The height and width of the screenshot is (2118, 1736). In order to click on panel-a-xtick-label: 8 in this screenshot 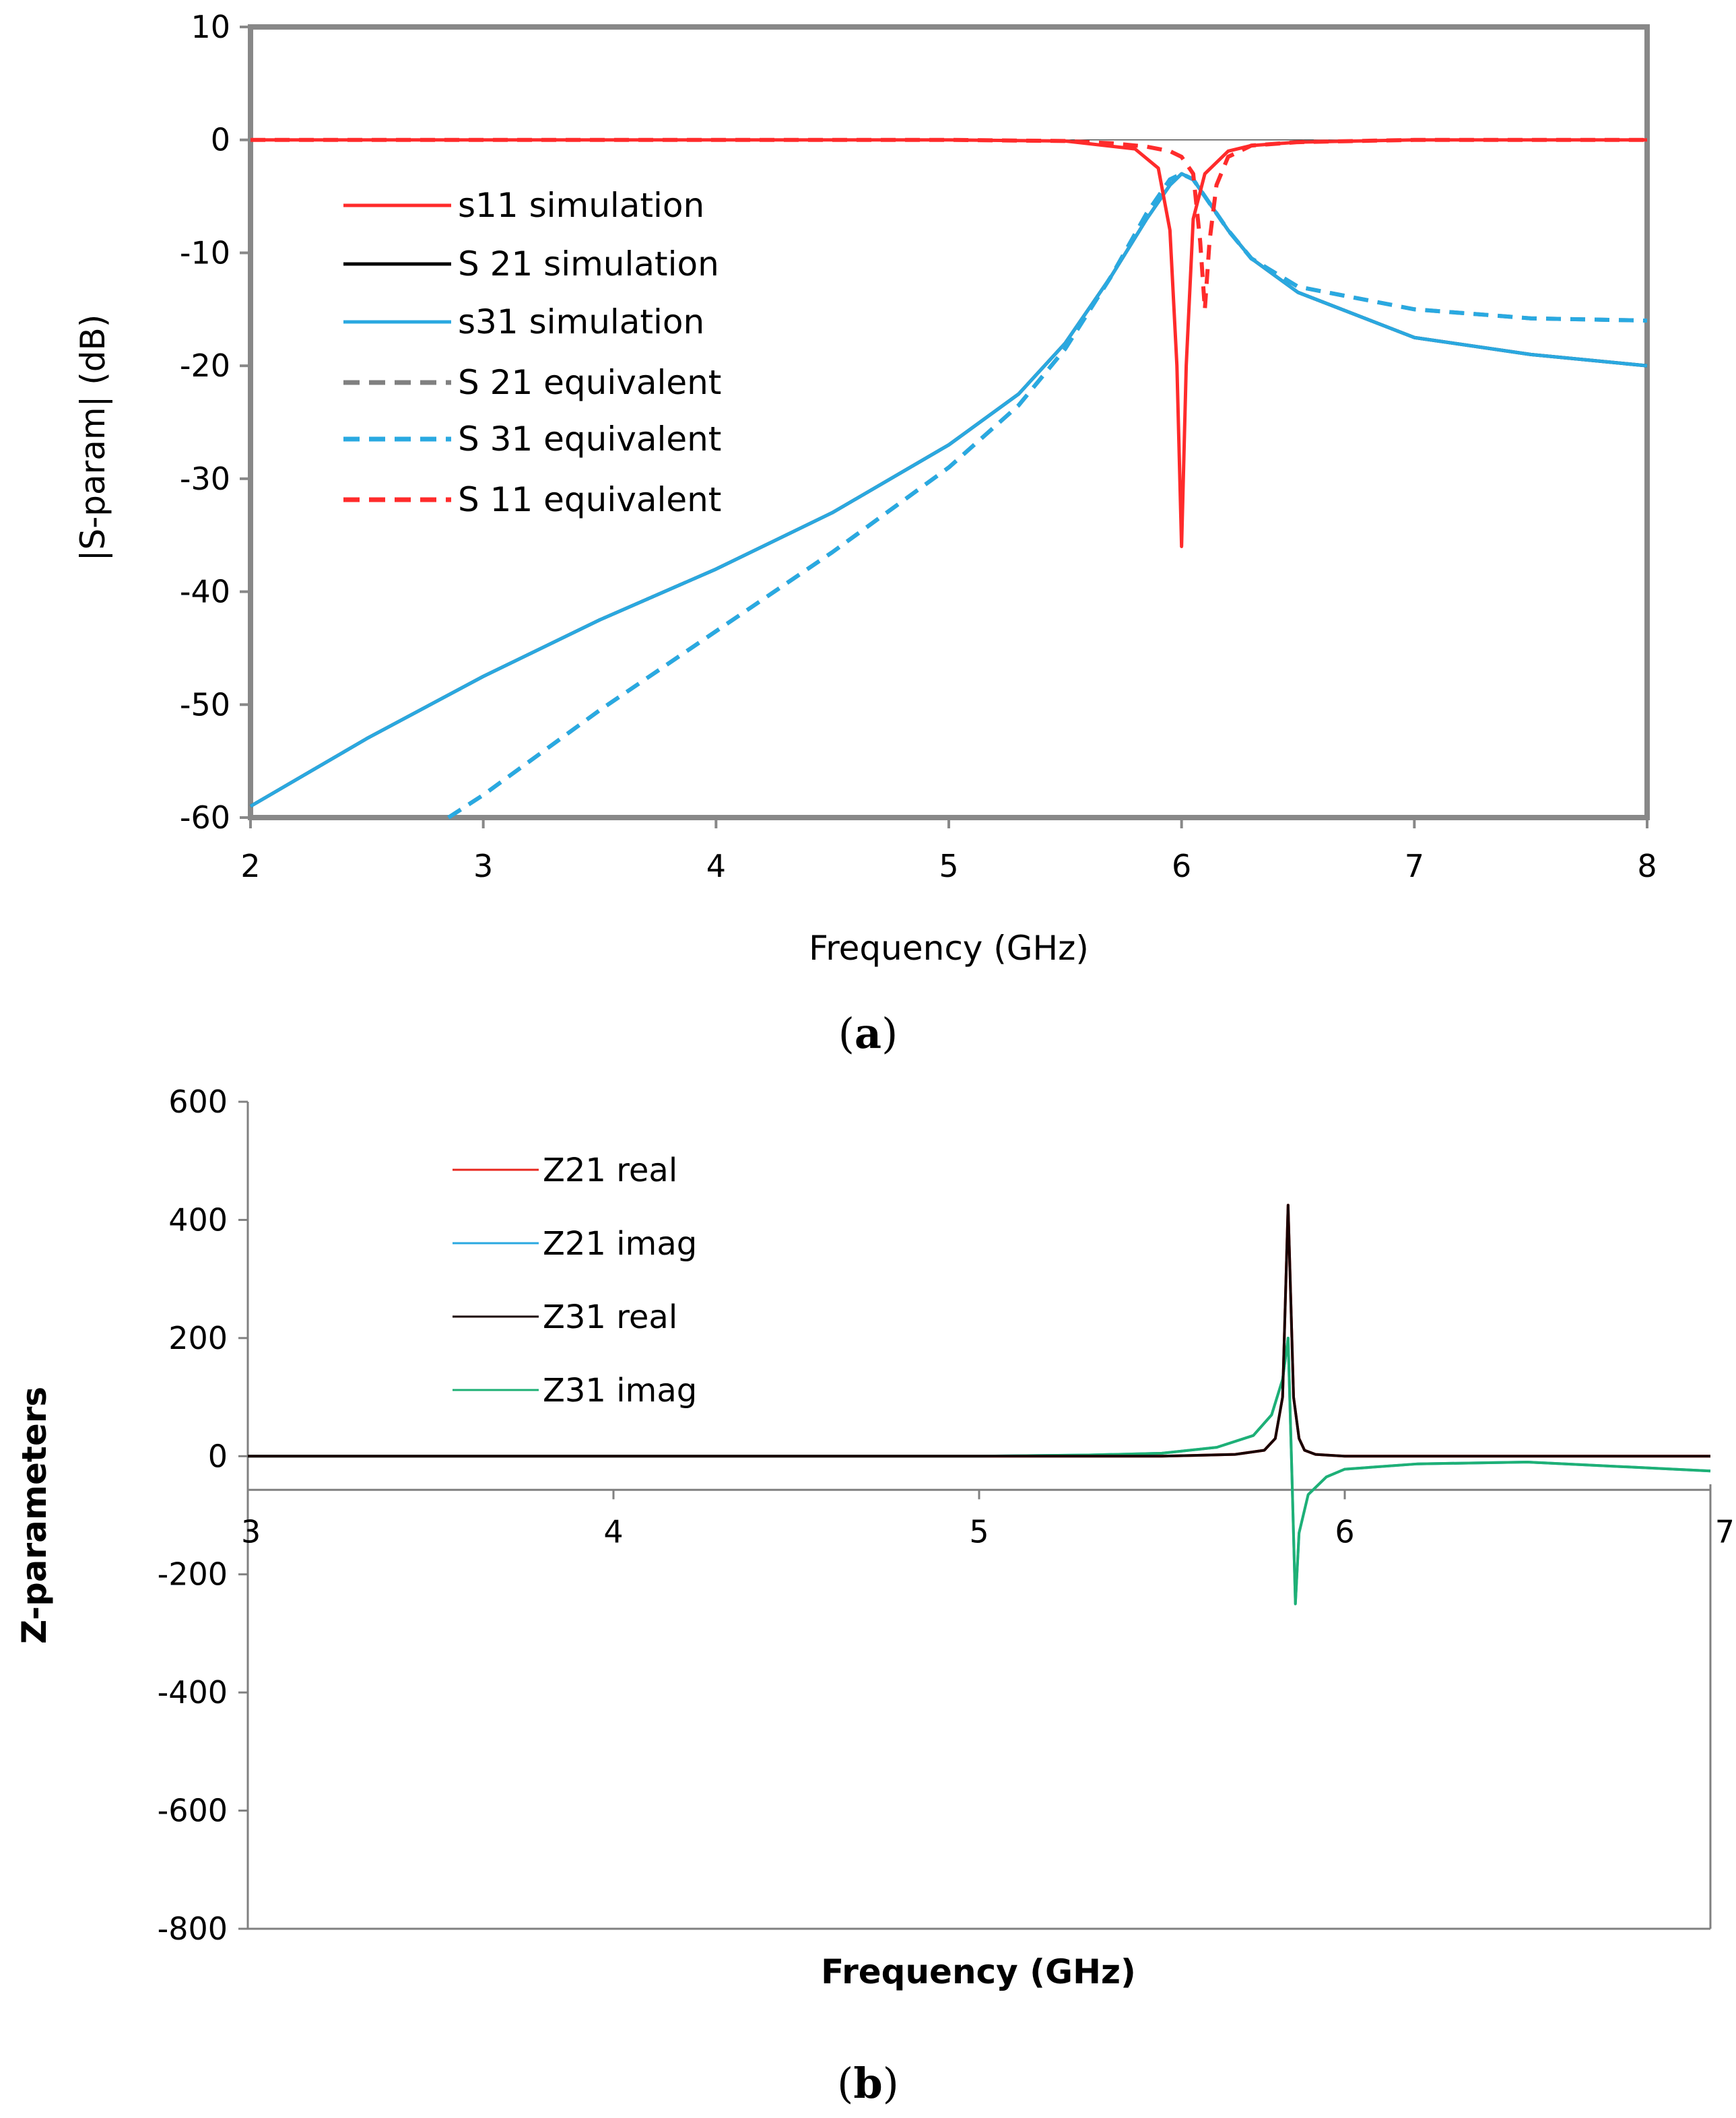, I will do `click(1647, 866)`.